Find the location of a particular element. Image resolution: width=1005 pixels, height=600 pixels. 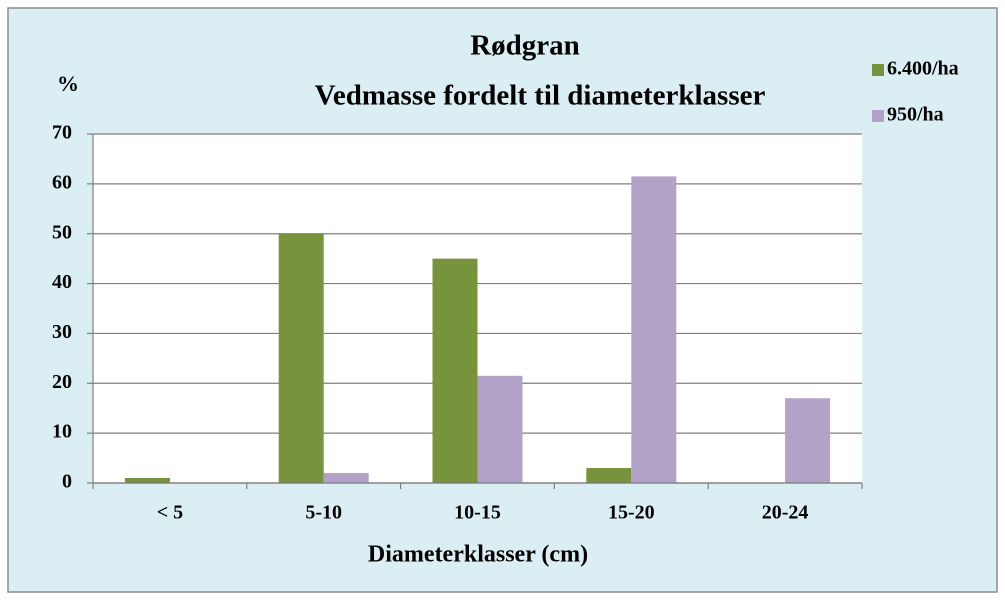

x-tick-label: 20-24 is located at coordinates (785, 513).